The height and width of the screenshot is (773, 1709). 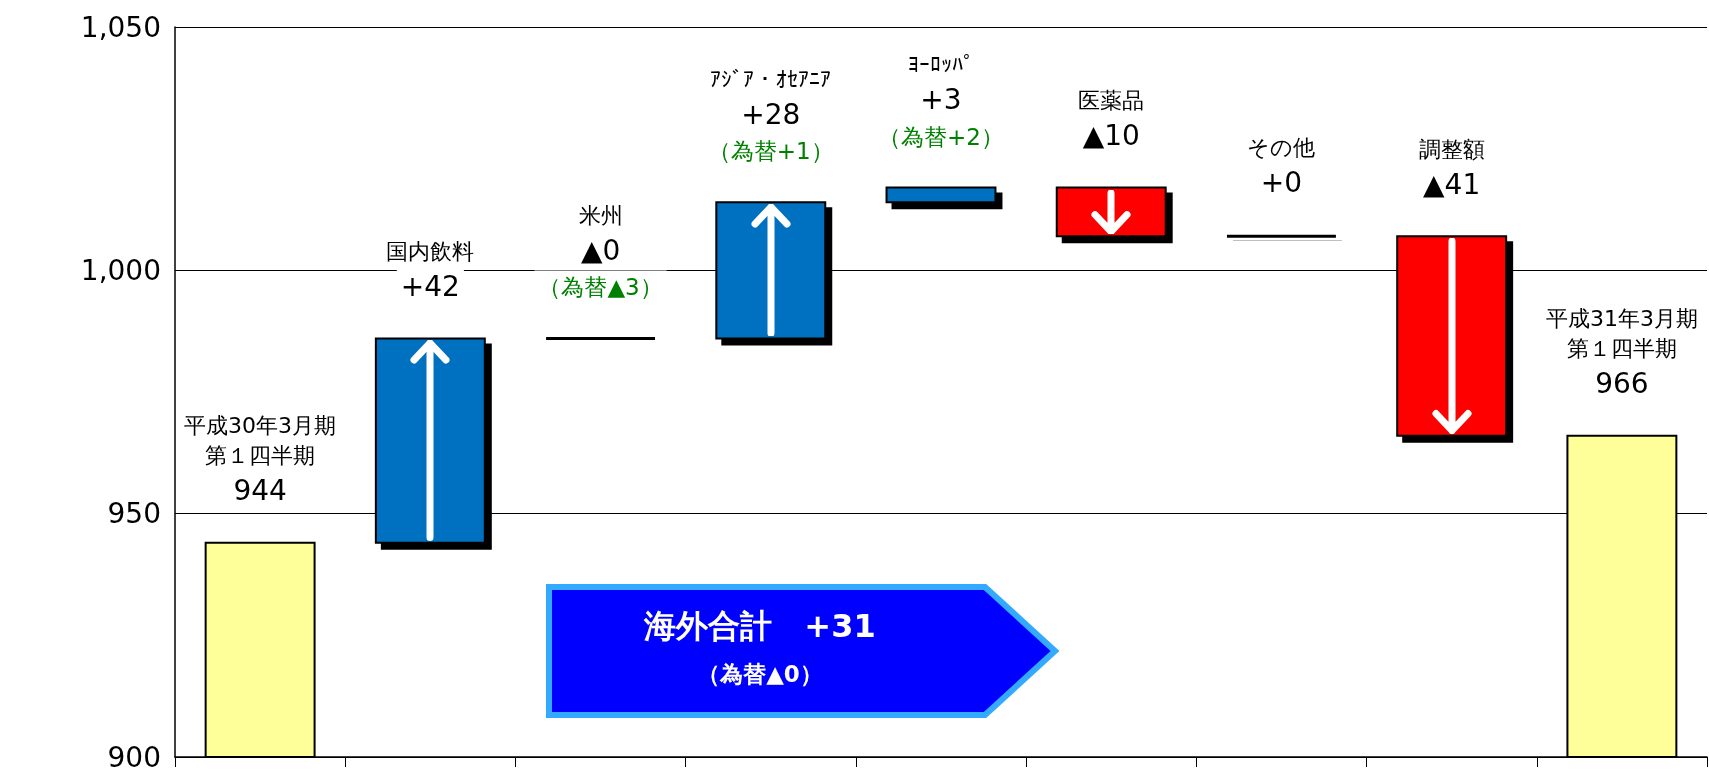 What do you see at coordinates (134, 756) in the screenshot?
I see `y-tick-label: 900` at bounding box center [134, 756].